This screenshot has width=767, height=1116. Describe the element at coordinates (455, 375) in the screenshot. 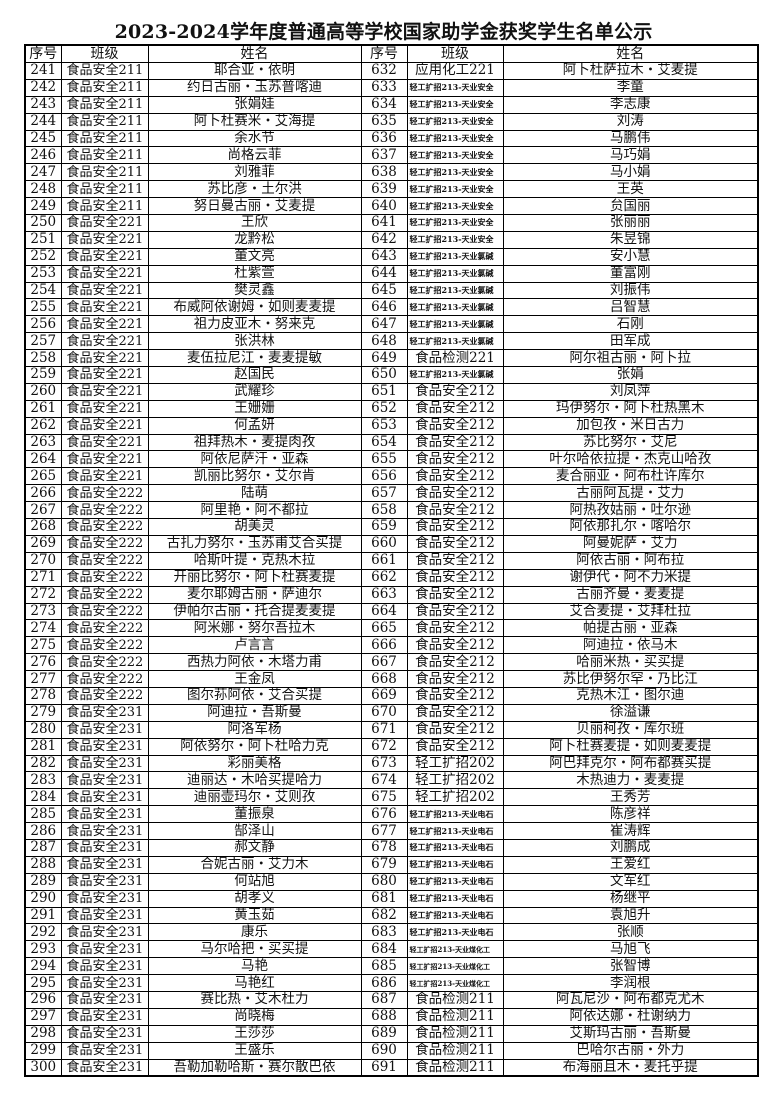

I see `class-cell-2: 轻工扩招213-天业氯碱` at that location.